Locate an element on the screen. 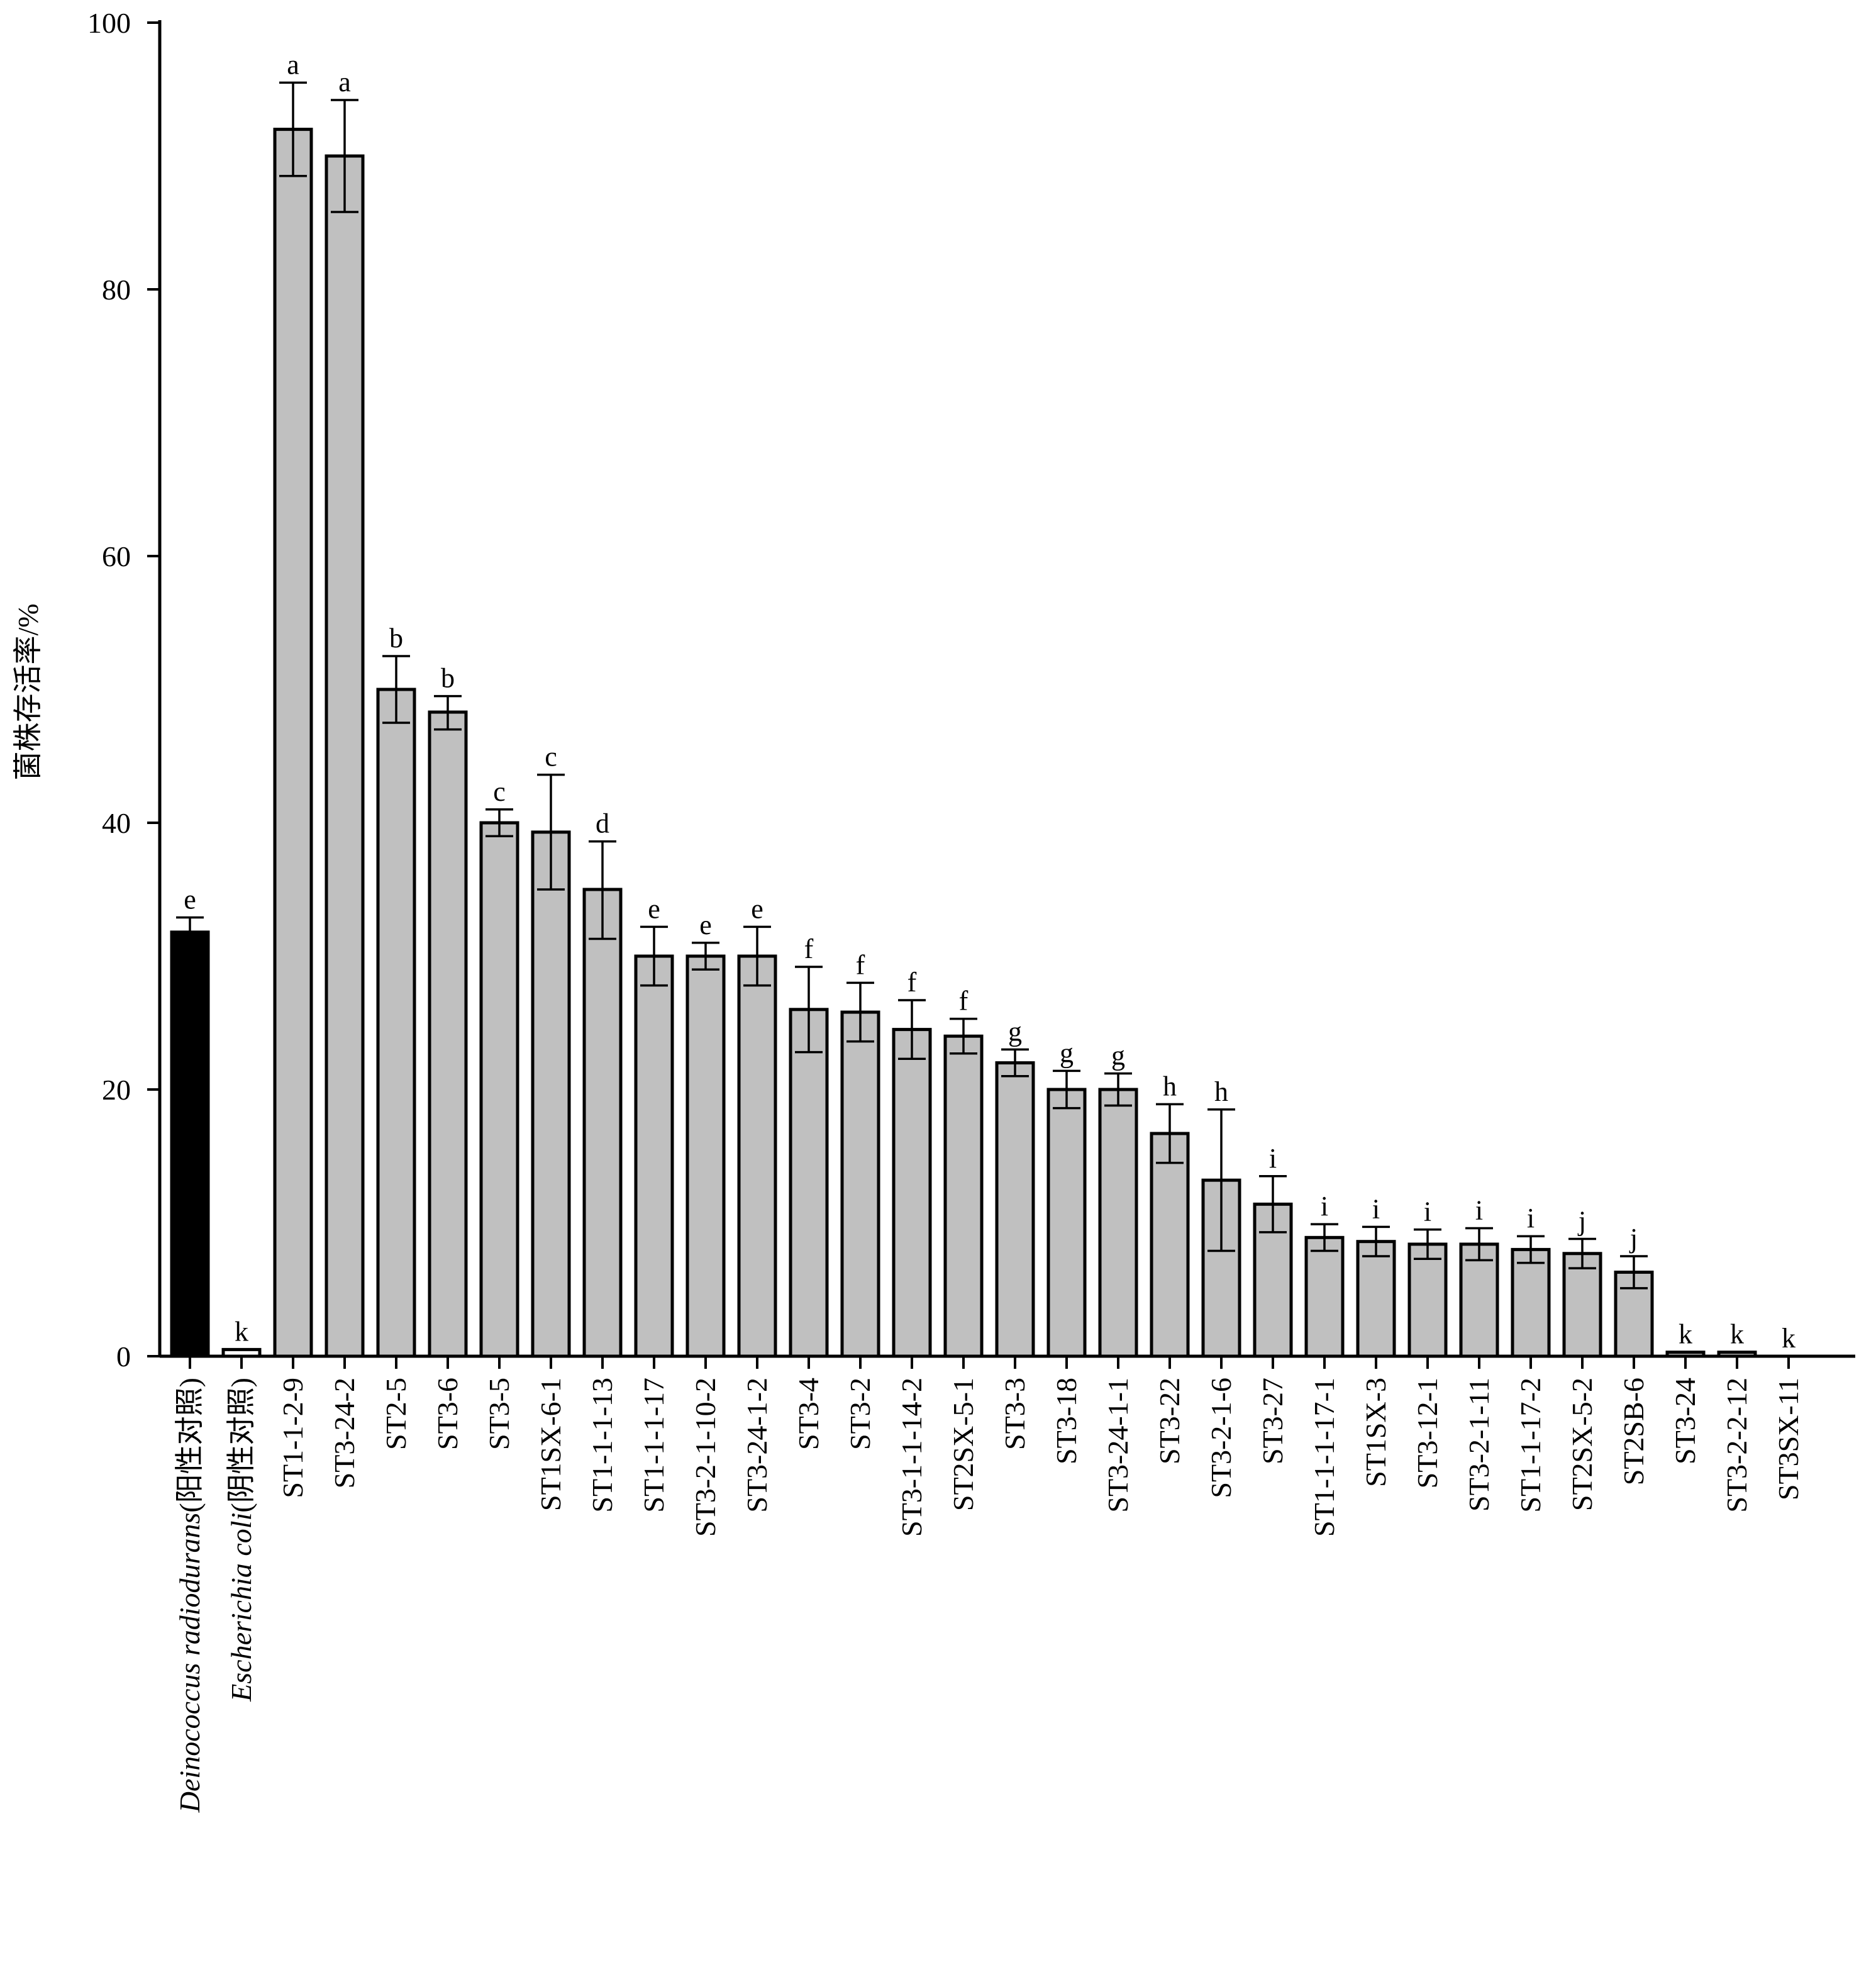 The image size is (1876, 1984). y-tick-label: 40 is located at coordinates (116, 823).